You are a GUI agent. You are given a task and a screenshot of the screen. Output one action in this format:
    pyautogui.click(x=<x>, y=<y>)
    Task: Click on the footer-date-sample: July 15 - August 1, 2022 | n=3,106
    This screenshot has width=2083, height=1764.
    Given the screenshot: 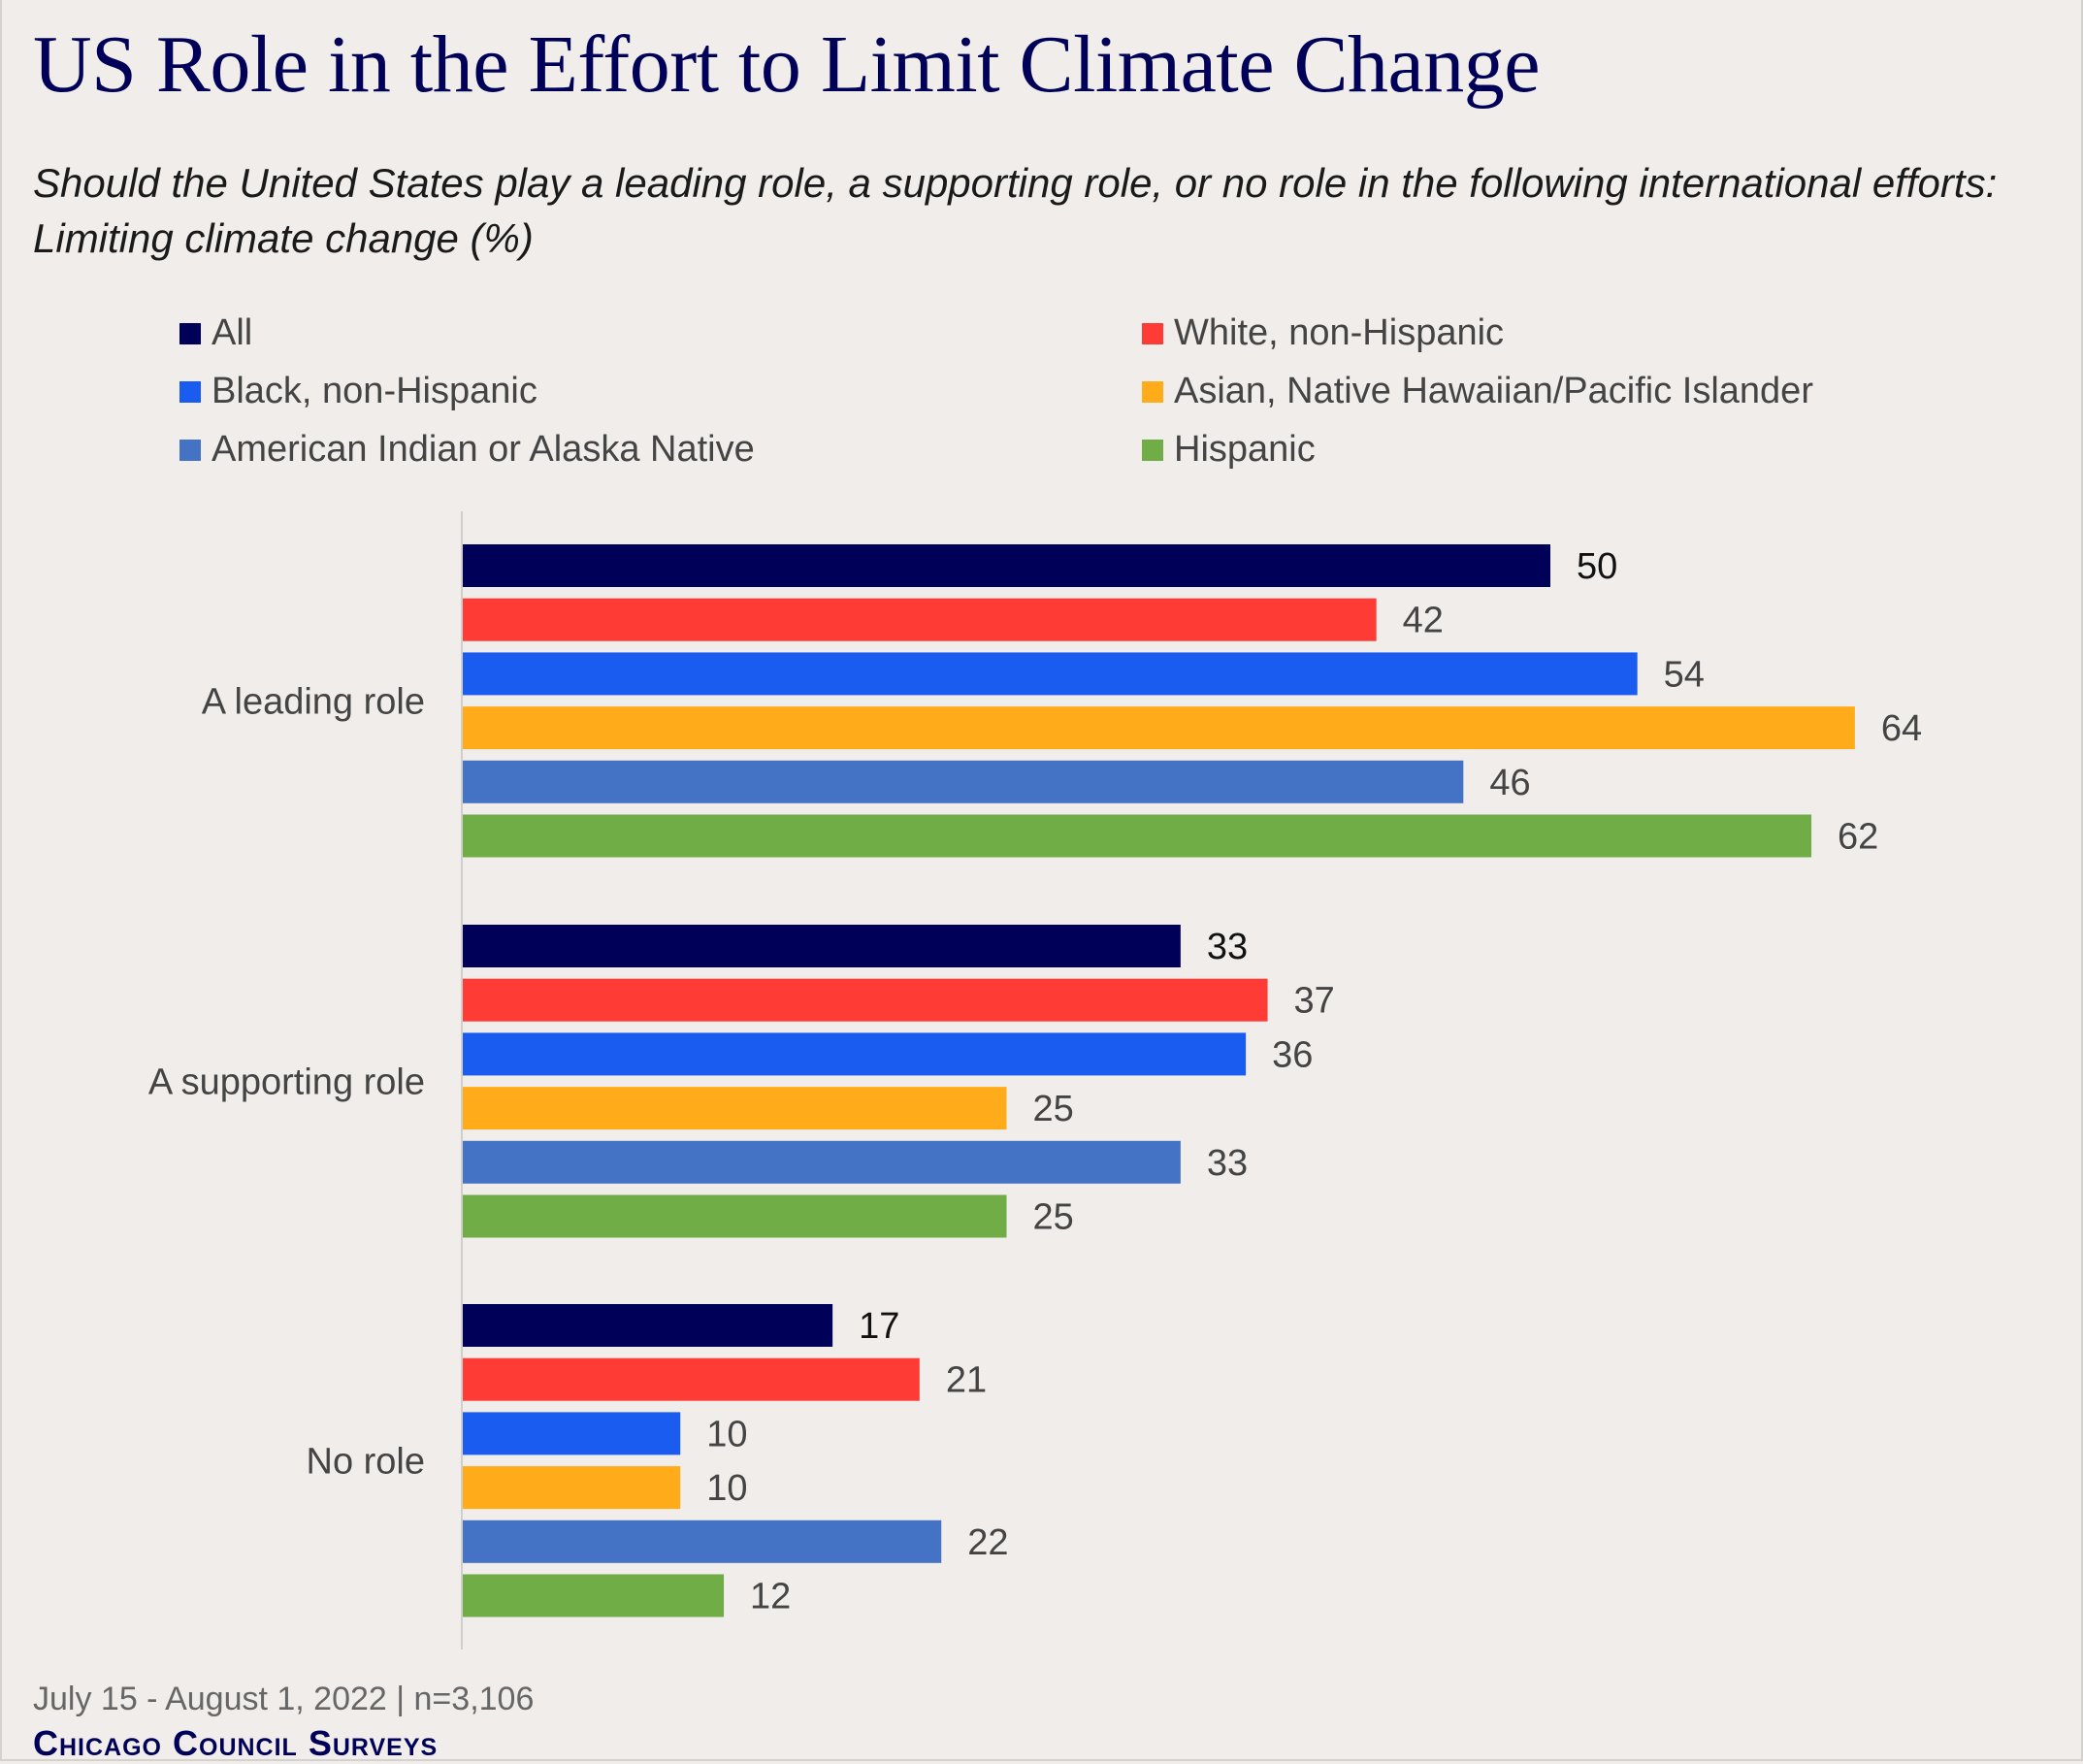 What is the action you would take?
    pyautogui.click(x=284, y=1699)
    